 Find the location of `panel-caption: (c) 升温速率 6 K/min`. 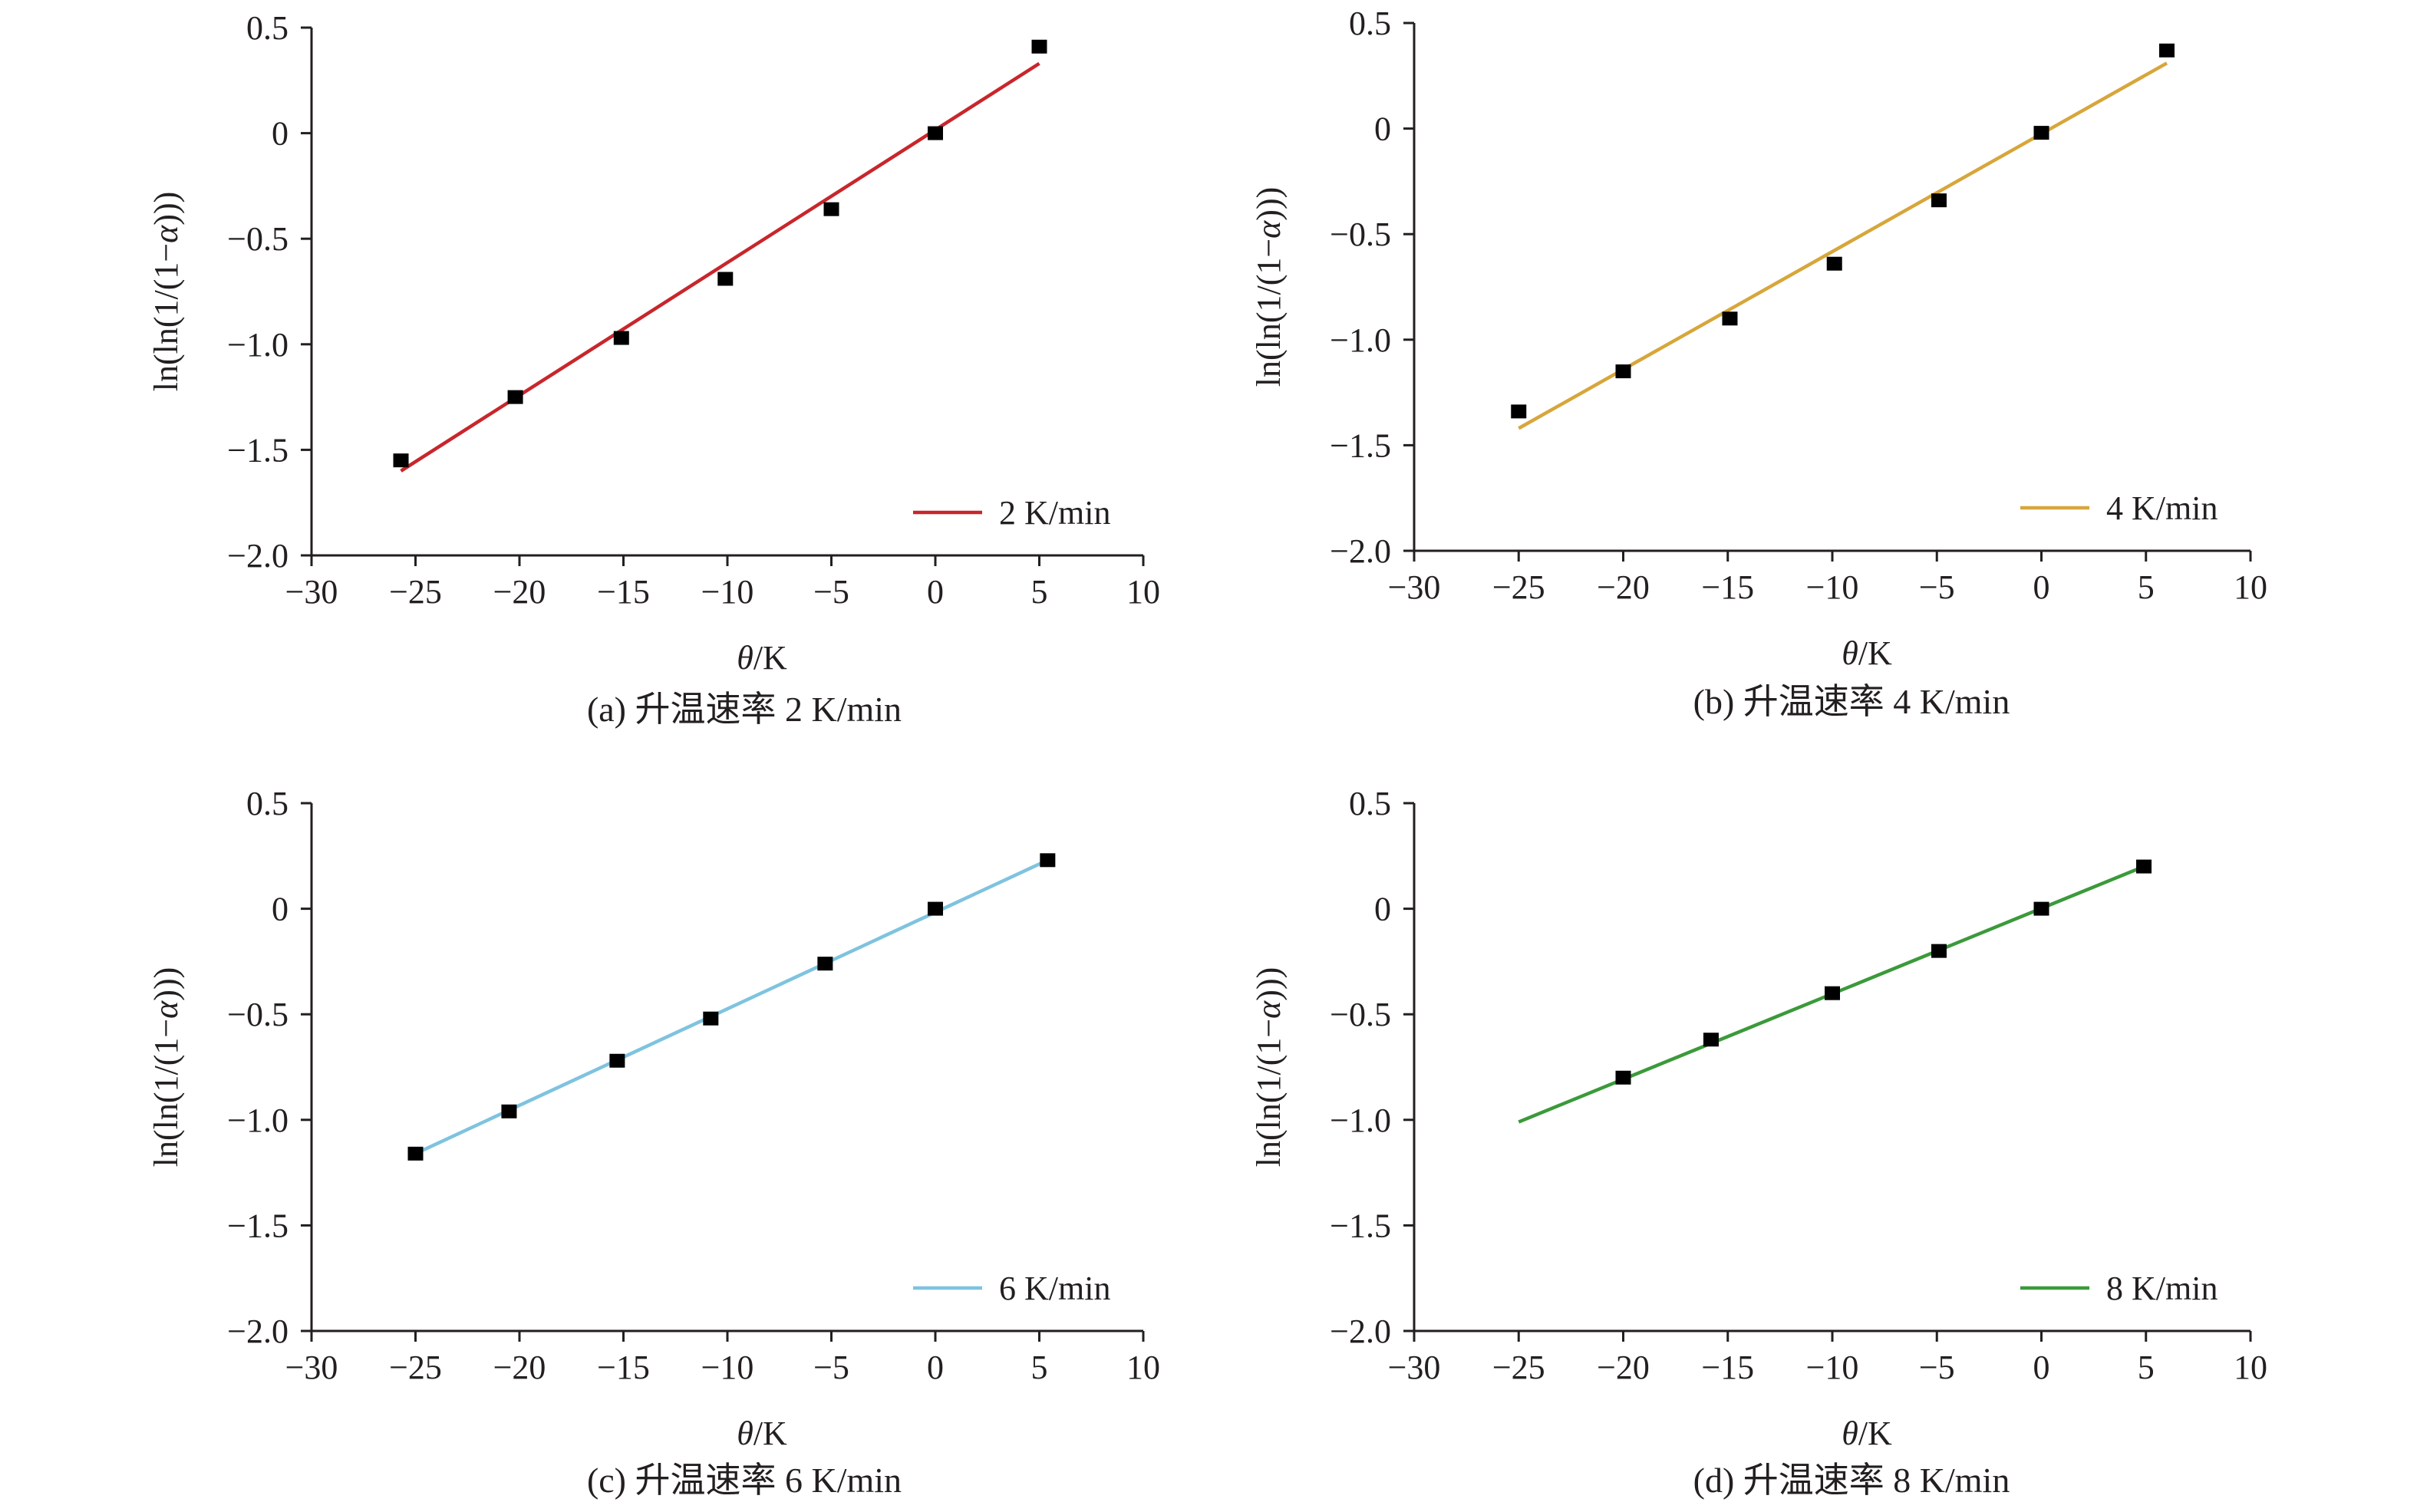

panel-caption: (c) 升温速率 6 K/min is located at coordinates (744, 1480).